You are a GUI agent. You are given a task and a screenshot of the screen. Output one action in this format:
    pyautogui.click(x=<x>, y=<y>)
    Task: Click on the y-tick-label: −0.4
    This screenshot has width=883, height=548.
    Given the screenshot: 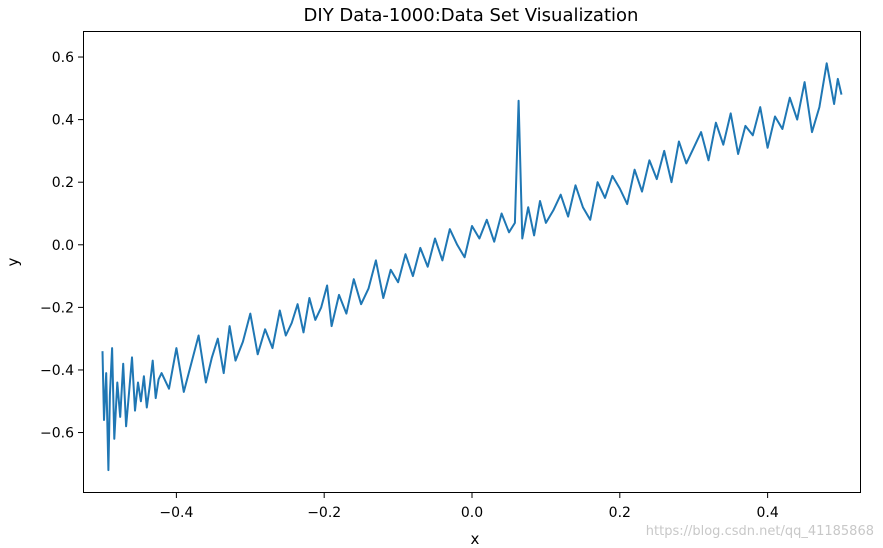 What is the action you would take?
    pyautogui.click(x=57, y=371)
    